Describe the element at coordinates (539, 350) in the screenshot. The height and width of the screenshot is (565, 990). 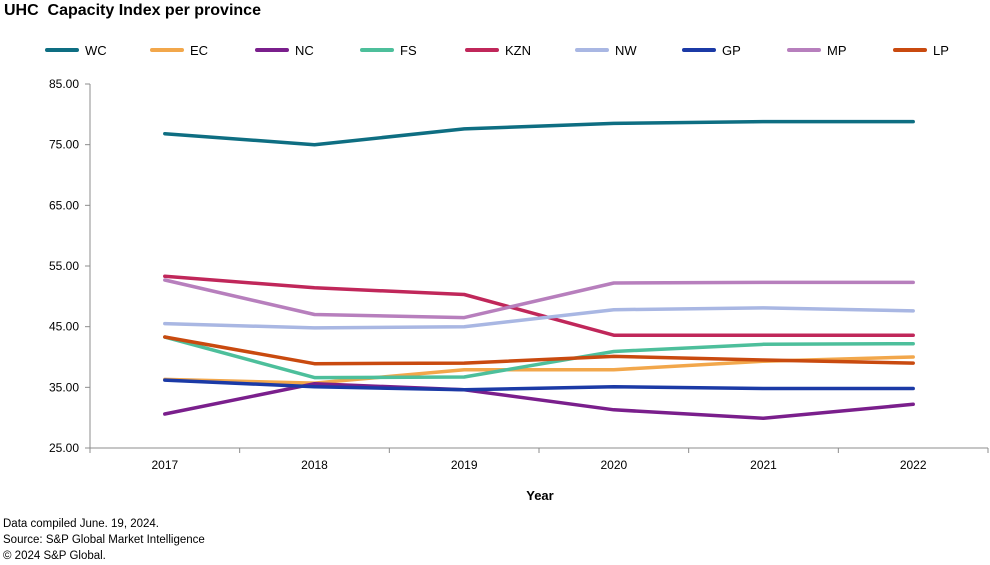
I see `series-line-lp` at that location.